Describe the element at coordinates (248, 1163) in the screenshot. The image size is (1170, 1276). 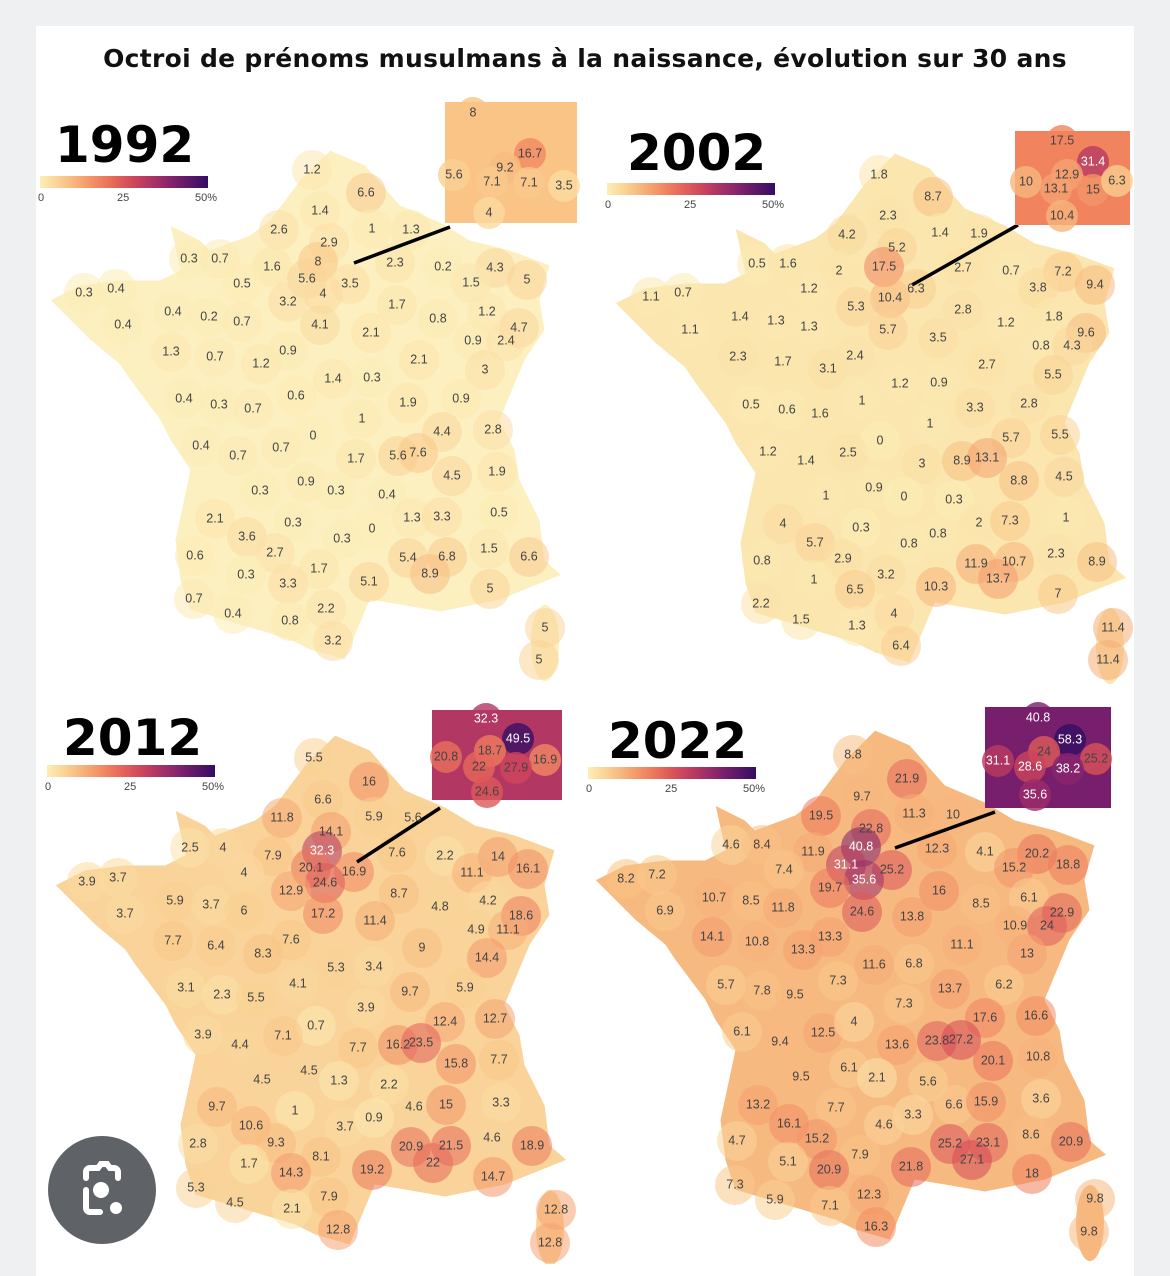
I see `department-value-label: 1.7` at that location.